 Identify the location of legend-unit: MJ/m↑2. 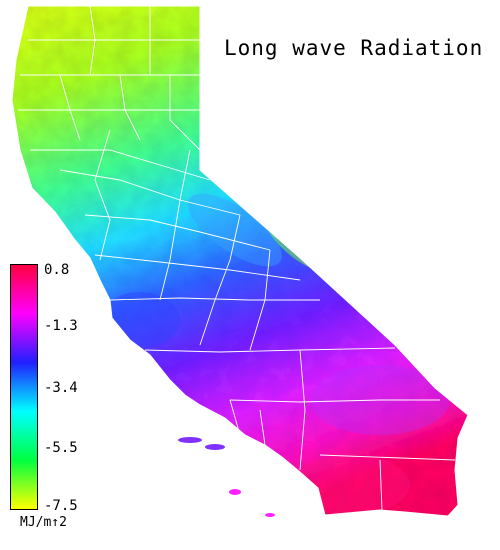
(43, 522).